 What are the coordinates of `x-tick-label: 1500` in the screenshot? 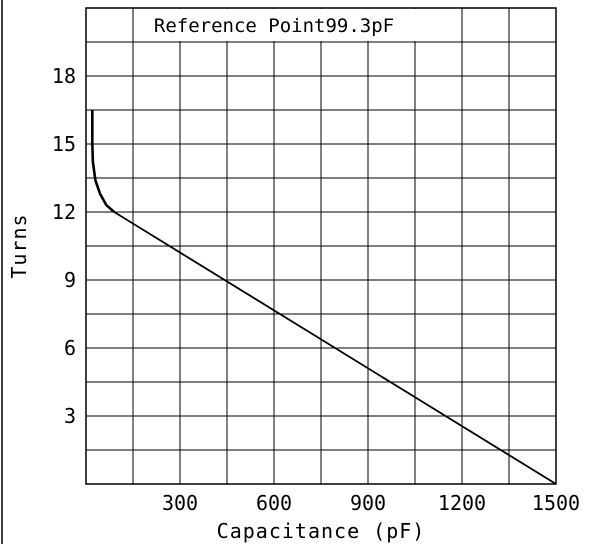 It's located at (556, 503).